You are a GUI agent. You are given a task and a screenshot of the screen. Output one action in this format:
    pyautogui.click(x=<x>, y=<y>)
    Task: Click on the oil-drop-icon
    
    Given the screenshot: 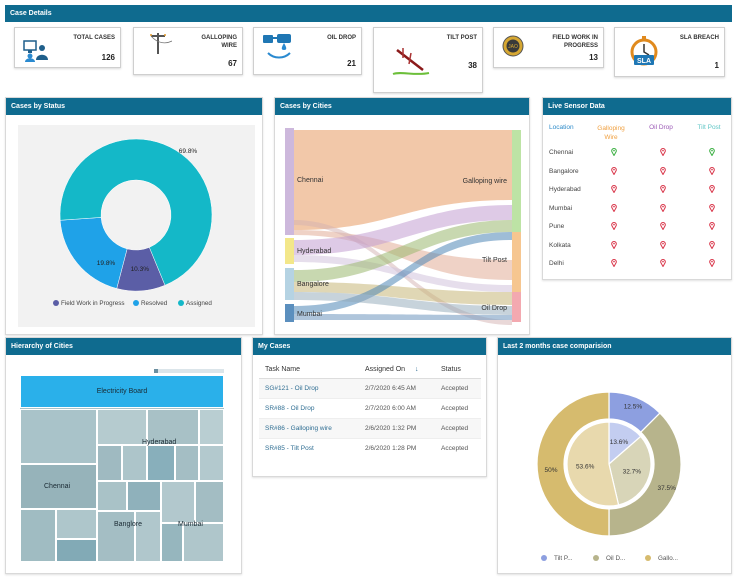 What is the action you would take?
    pyautogui.click(x=278, y=47)
    